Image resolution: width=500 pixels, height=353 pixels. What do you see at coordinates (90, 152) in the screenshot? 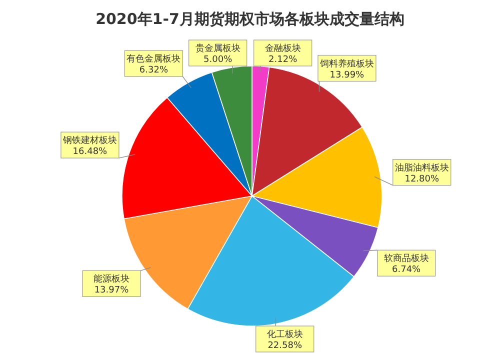
I see `data-label: 16.48%` at bounding box center [90, 152].